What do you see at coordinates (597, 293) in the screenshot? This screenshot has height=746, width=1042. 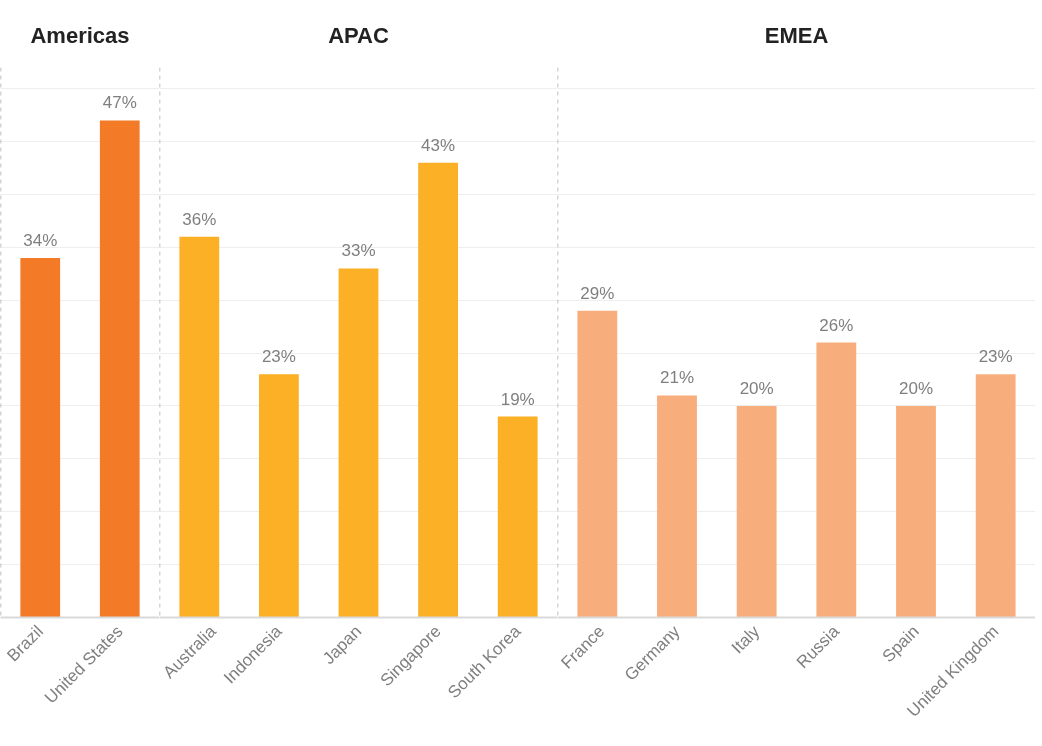 I see `data-label: 29%` at bounding box center [597, 293].